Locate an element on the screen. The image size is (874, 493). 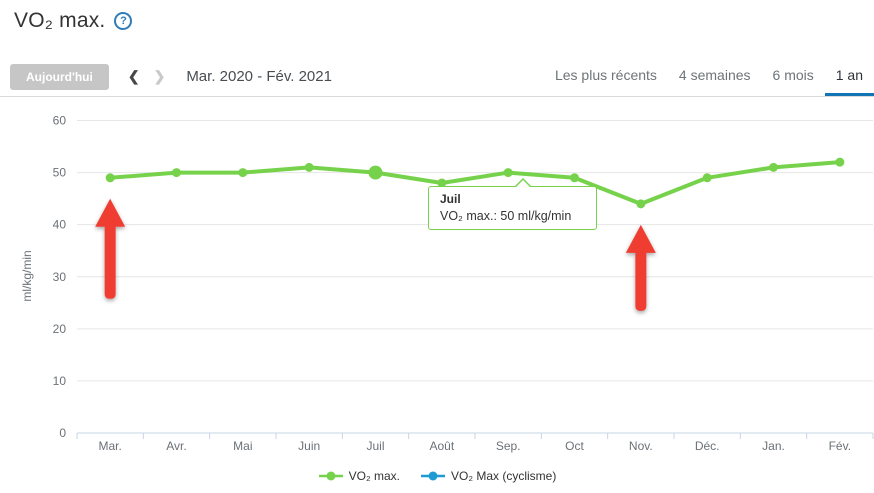
range-tabs: Les plus récents 4 semaines 6 mois 1 an is located at coordinates (709, 76).